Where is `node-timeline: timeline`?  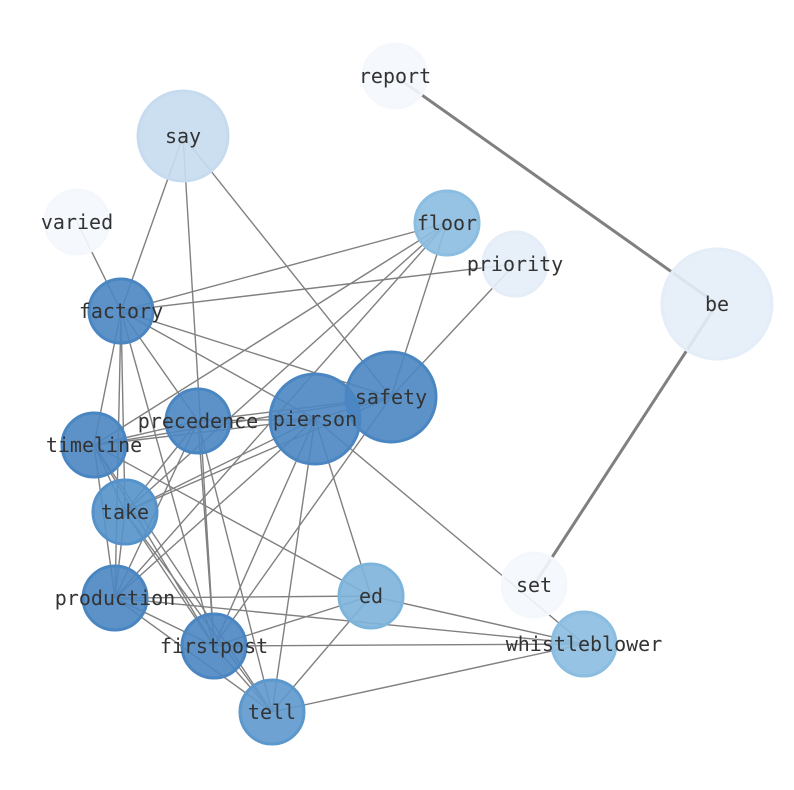
node-timeline: timeline is located at coordinates (94, 445).